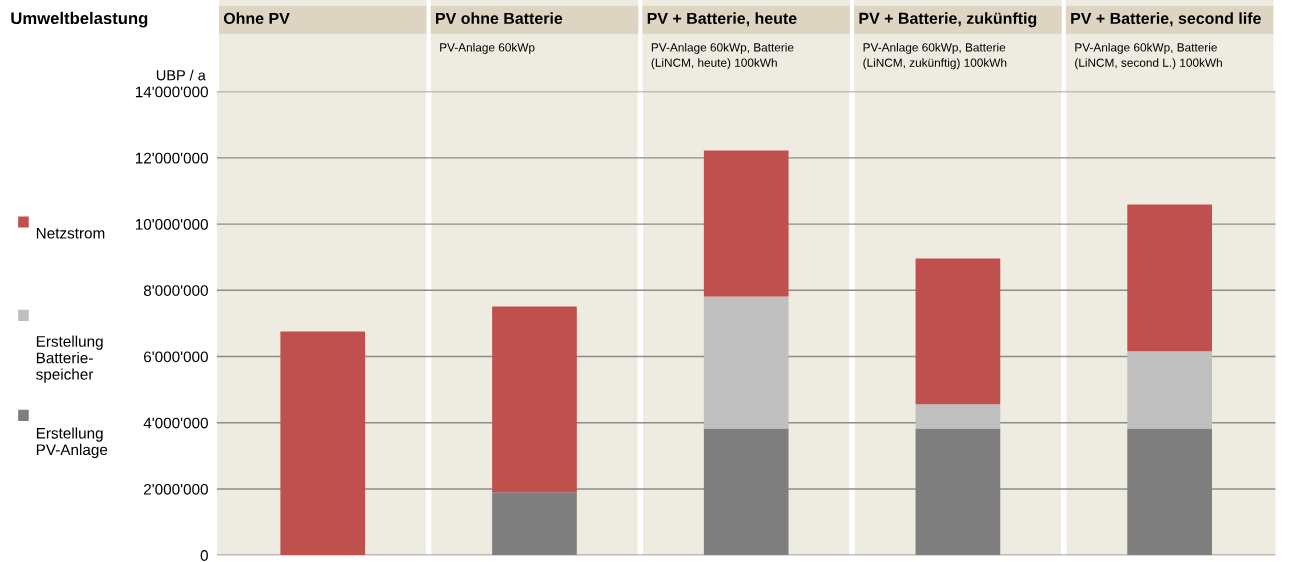 The width and height of the screenshot is (1291, 562). What do you see at coordinates (175, 423) in the screenshot?
I see `y-tick-label: 4'000'000` at bounding box center [175, 423].